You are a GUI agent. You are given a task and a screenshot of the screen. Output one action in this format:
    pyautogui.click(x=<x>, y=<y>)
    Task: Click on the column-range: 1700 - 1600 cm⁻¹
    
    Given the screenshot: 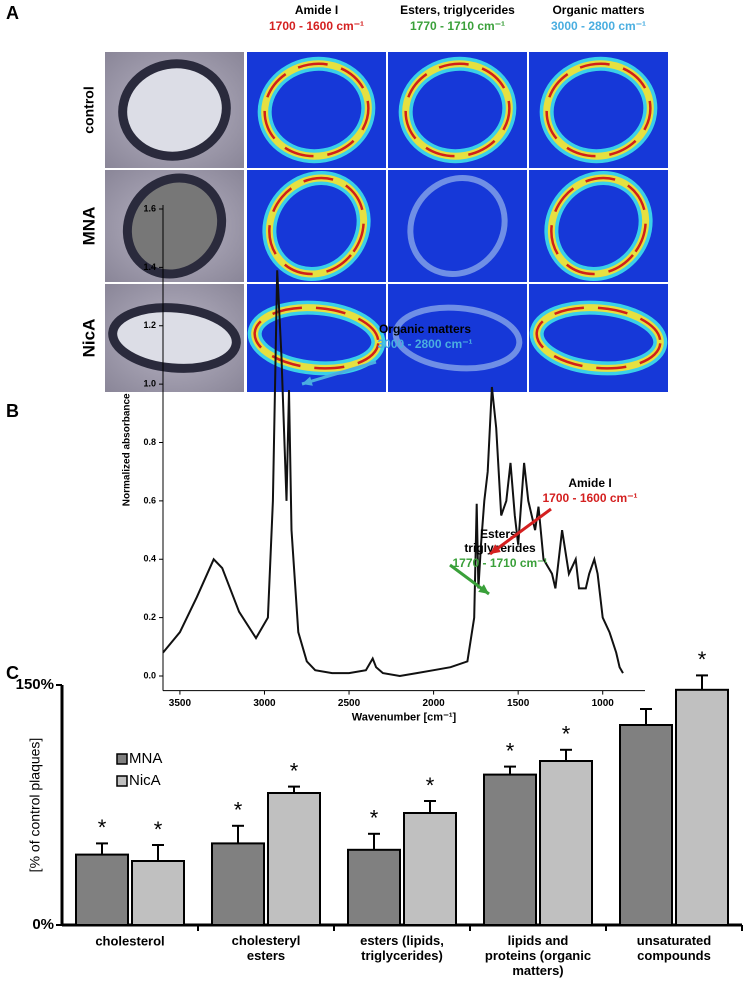 What is the action you would take?
    pyautogui.click(x=316, y=26)
    